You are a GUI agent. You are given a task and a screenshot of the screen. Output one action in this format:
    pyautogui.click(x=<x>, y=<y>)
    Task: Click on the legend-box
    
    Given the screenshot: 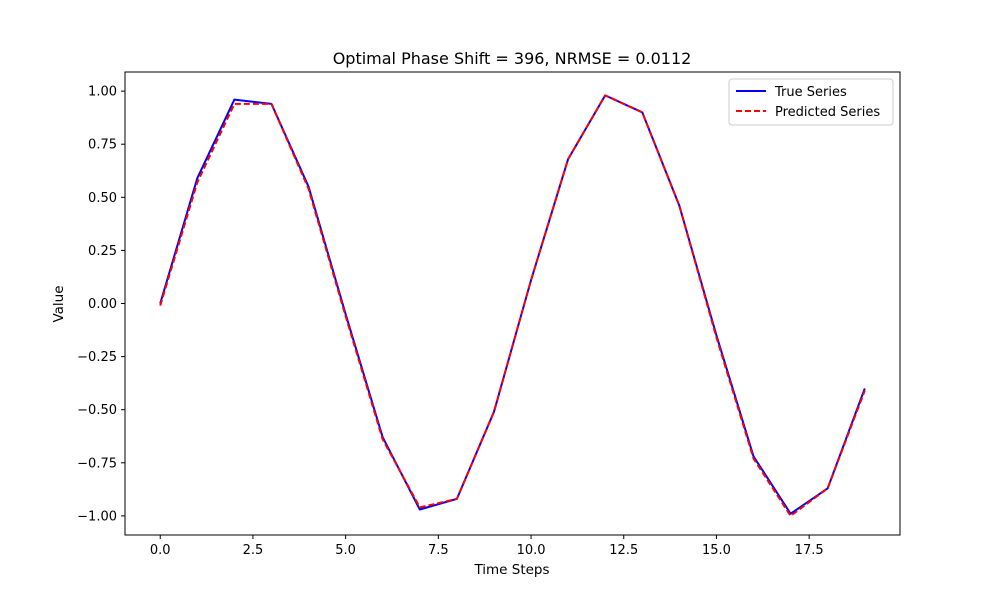 What is the action you would take?
    pyautogui.click(x=811, y=102)
    